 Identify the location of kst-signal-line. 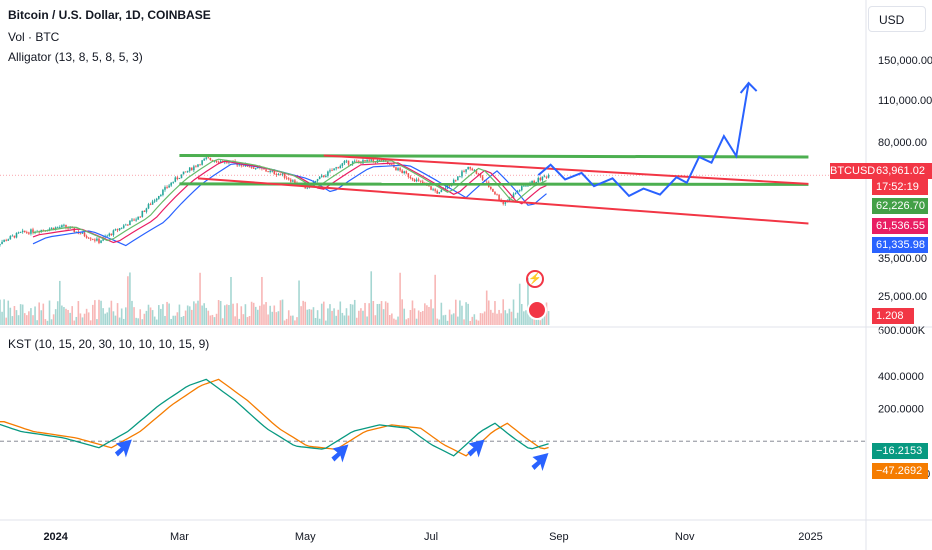
(274, 417).